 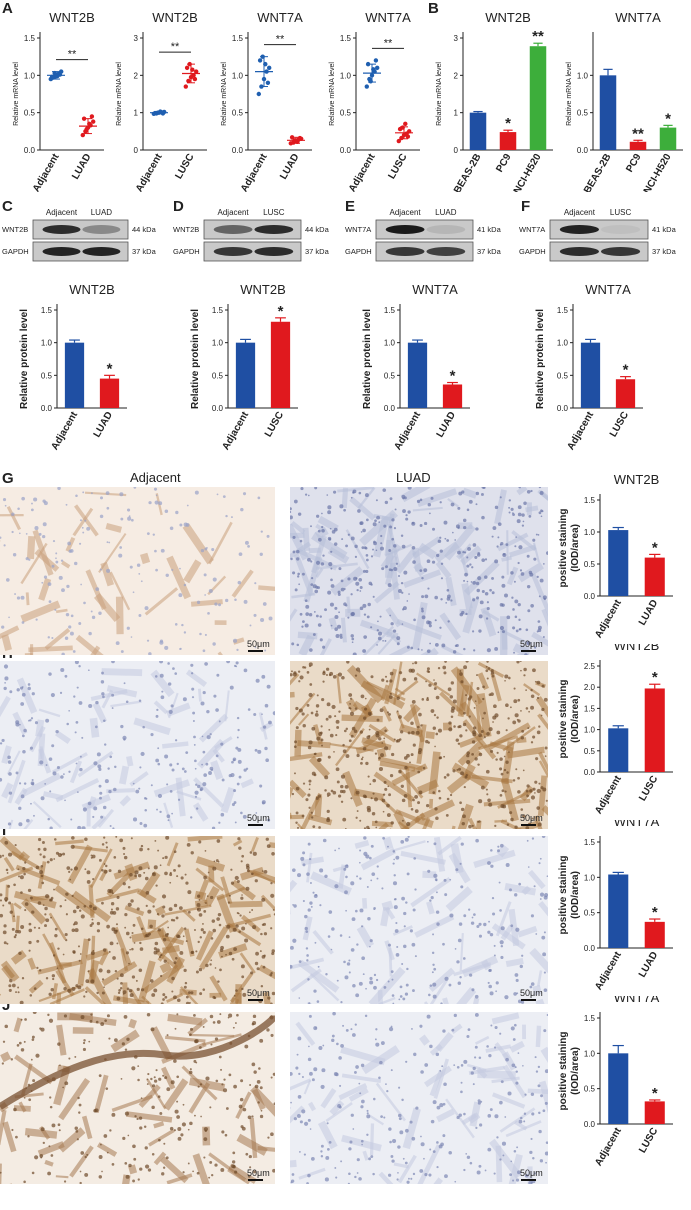 I want to click on blot-protein-label: WNT2B, so click(x=15, y=229).